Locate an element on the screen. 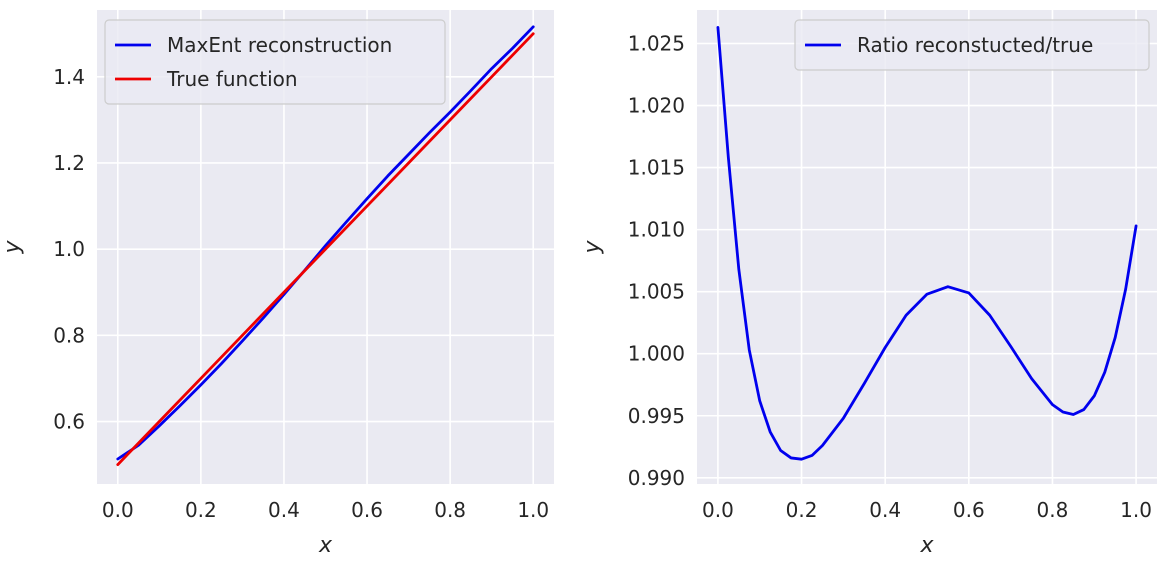 This screenshot has width=1166, height=566. y-tick-label: 1.025 is located at coordinates (656, 44).